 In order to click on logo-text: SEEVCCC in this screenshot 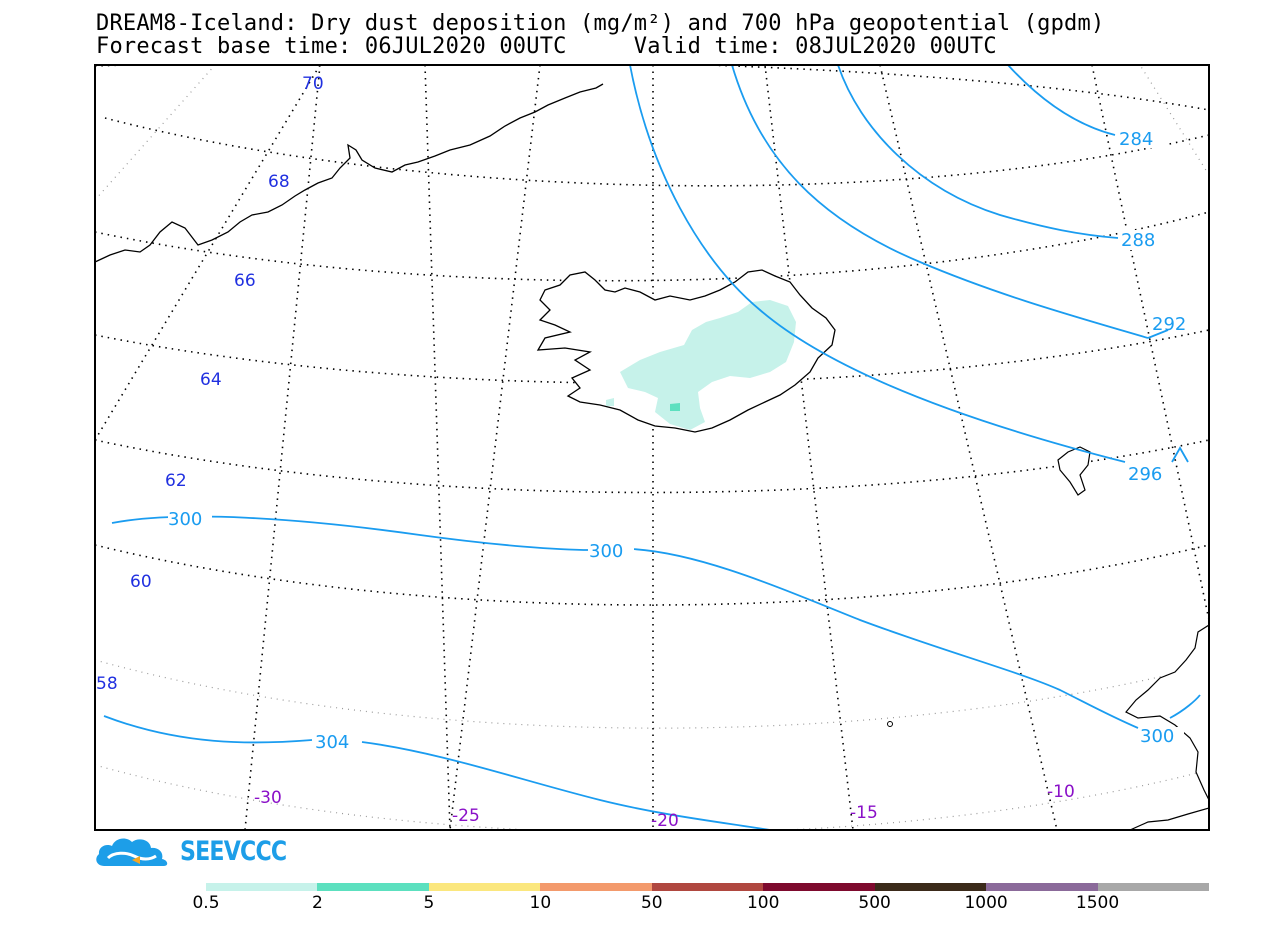, I will do `click(233, 851)`.